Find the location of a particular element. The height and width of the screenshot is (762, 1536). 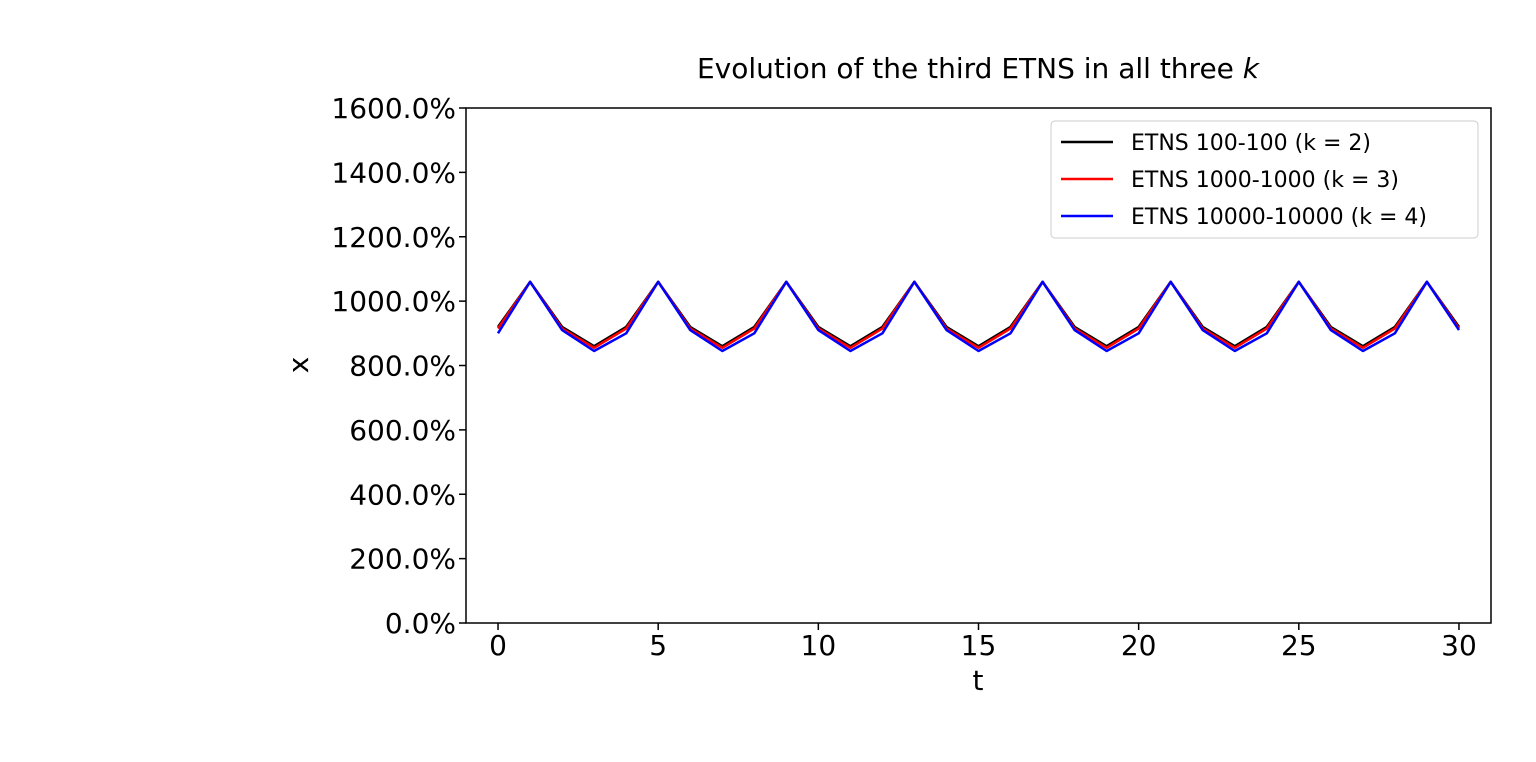

x-tick-label: 0 is located at coordinates (498, 645).